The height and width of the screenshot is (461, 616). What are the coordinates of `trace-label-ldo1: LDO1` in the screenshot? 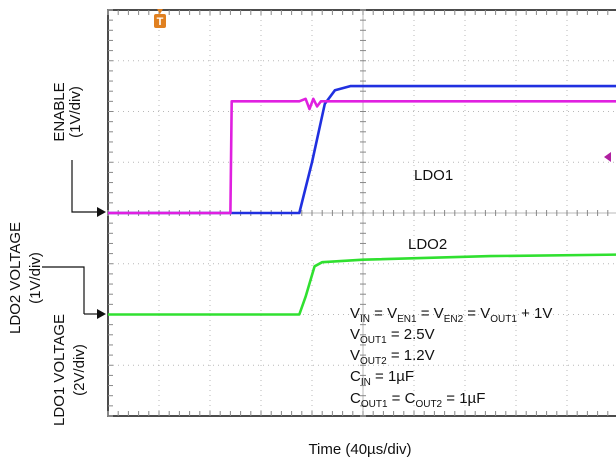 It's located at (433, 175).